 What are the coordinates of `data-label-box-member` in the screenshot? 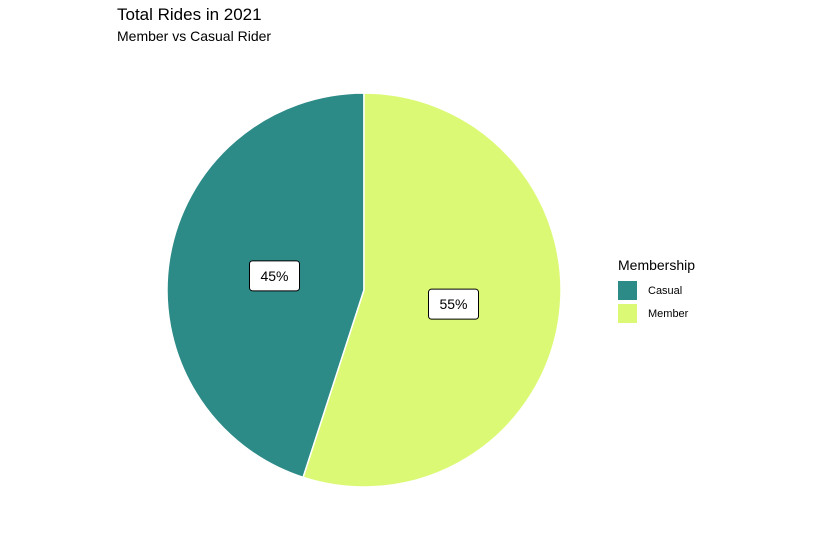 It's located at (454, 304).